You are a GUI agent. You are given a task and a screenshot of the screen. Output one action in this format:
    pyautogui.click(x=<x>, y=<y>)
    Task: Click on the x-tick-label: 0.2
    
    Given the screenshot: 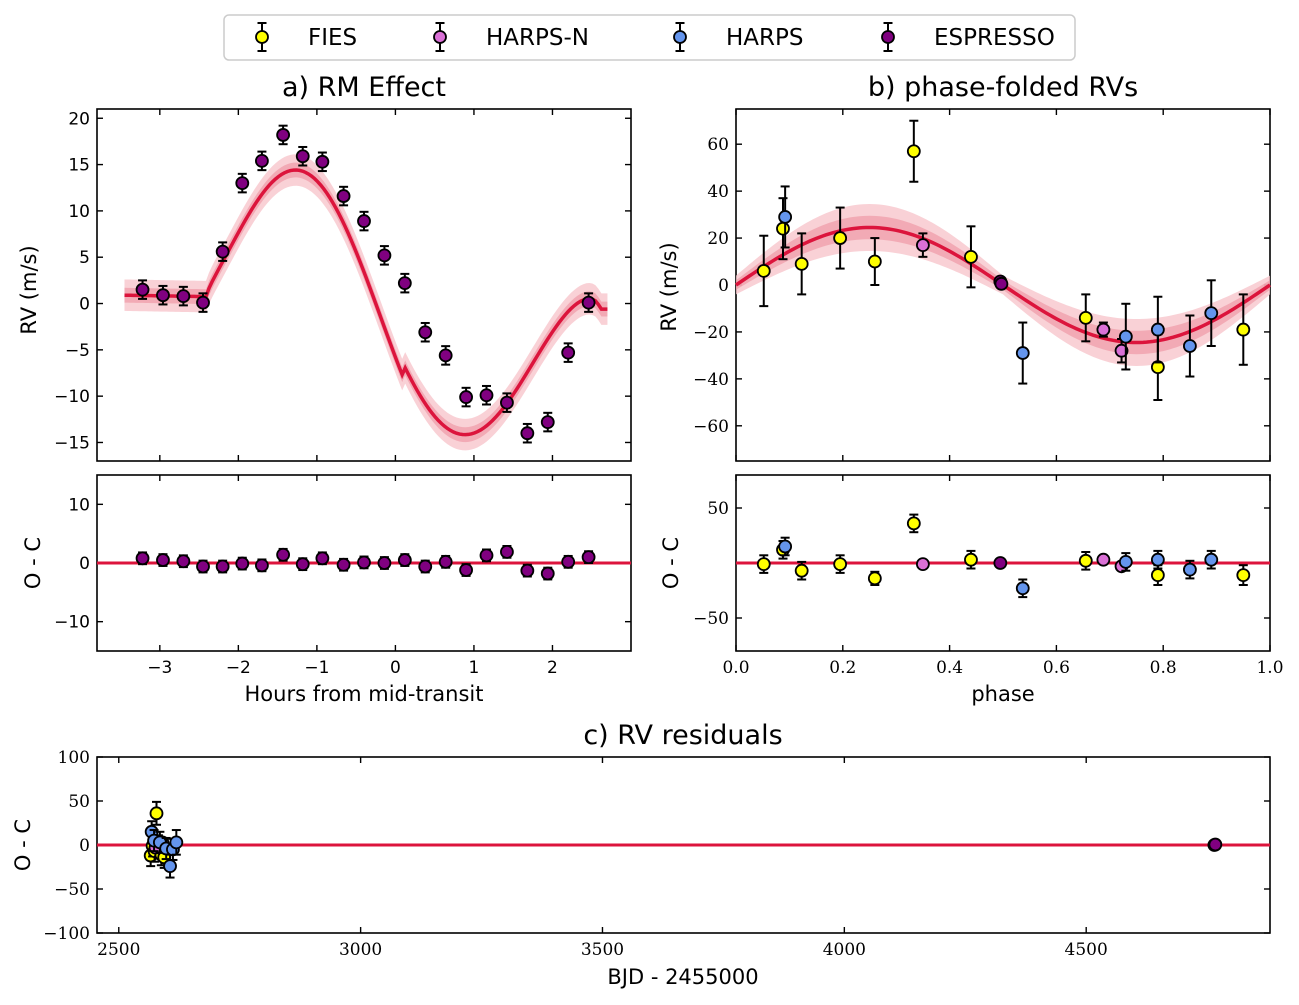 What is the action you would take?
    pyautogui.click(x=842, y=668)
    